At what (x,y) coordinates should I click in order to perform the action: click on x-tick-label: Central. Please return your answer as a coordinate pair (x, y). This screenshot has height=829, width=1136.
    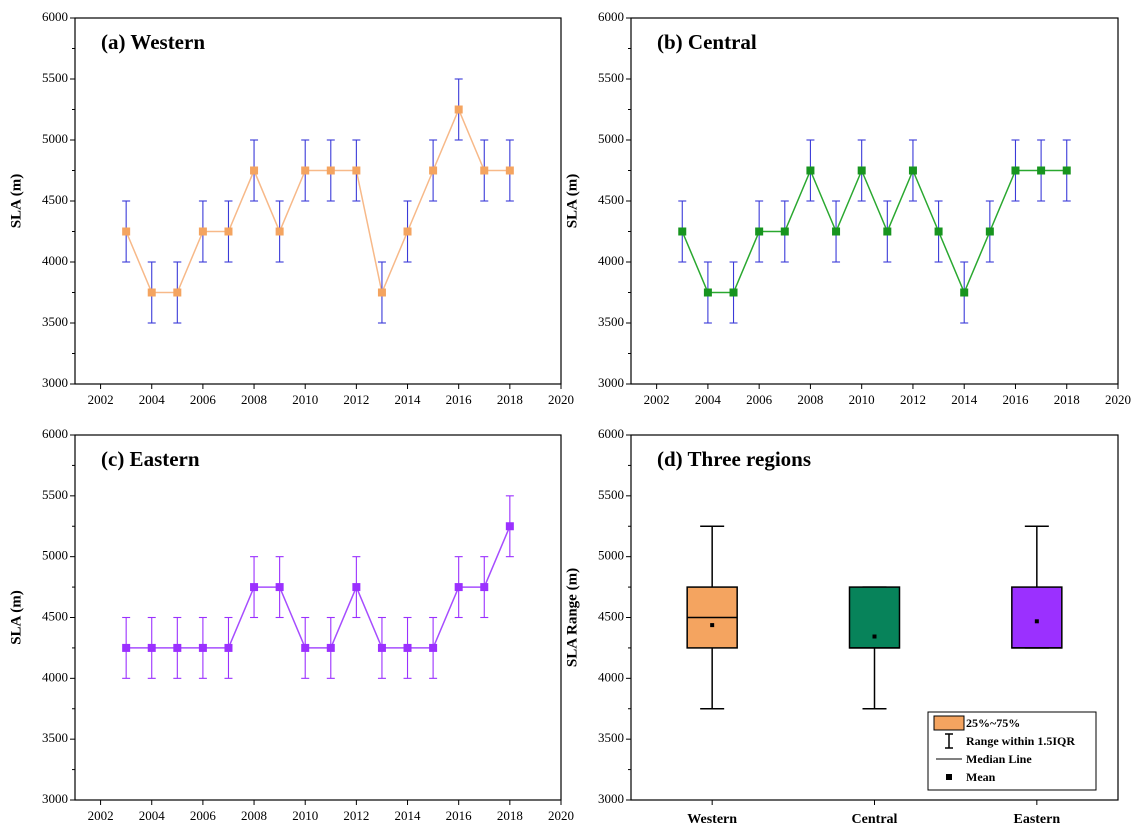
    Looking at the image, I should click on (875, 819).